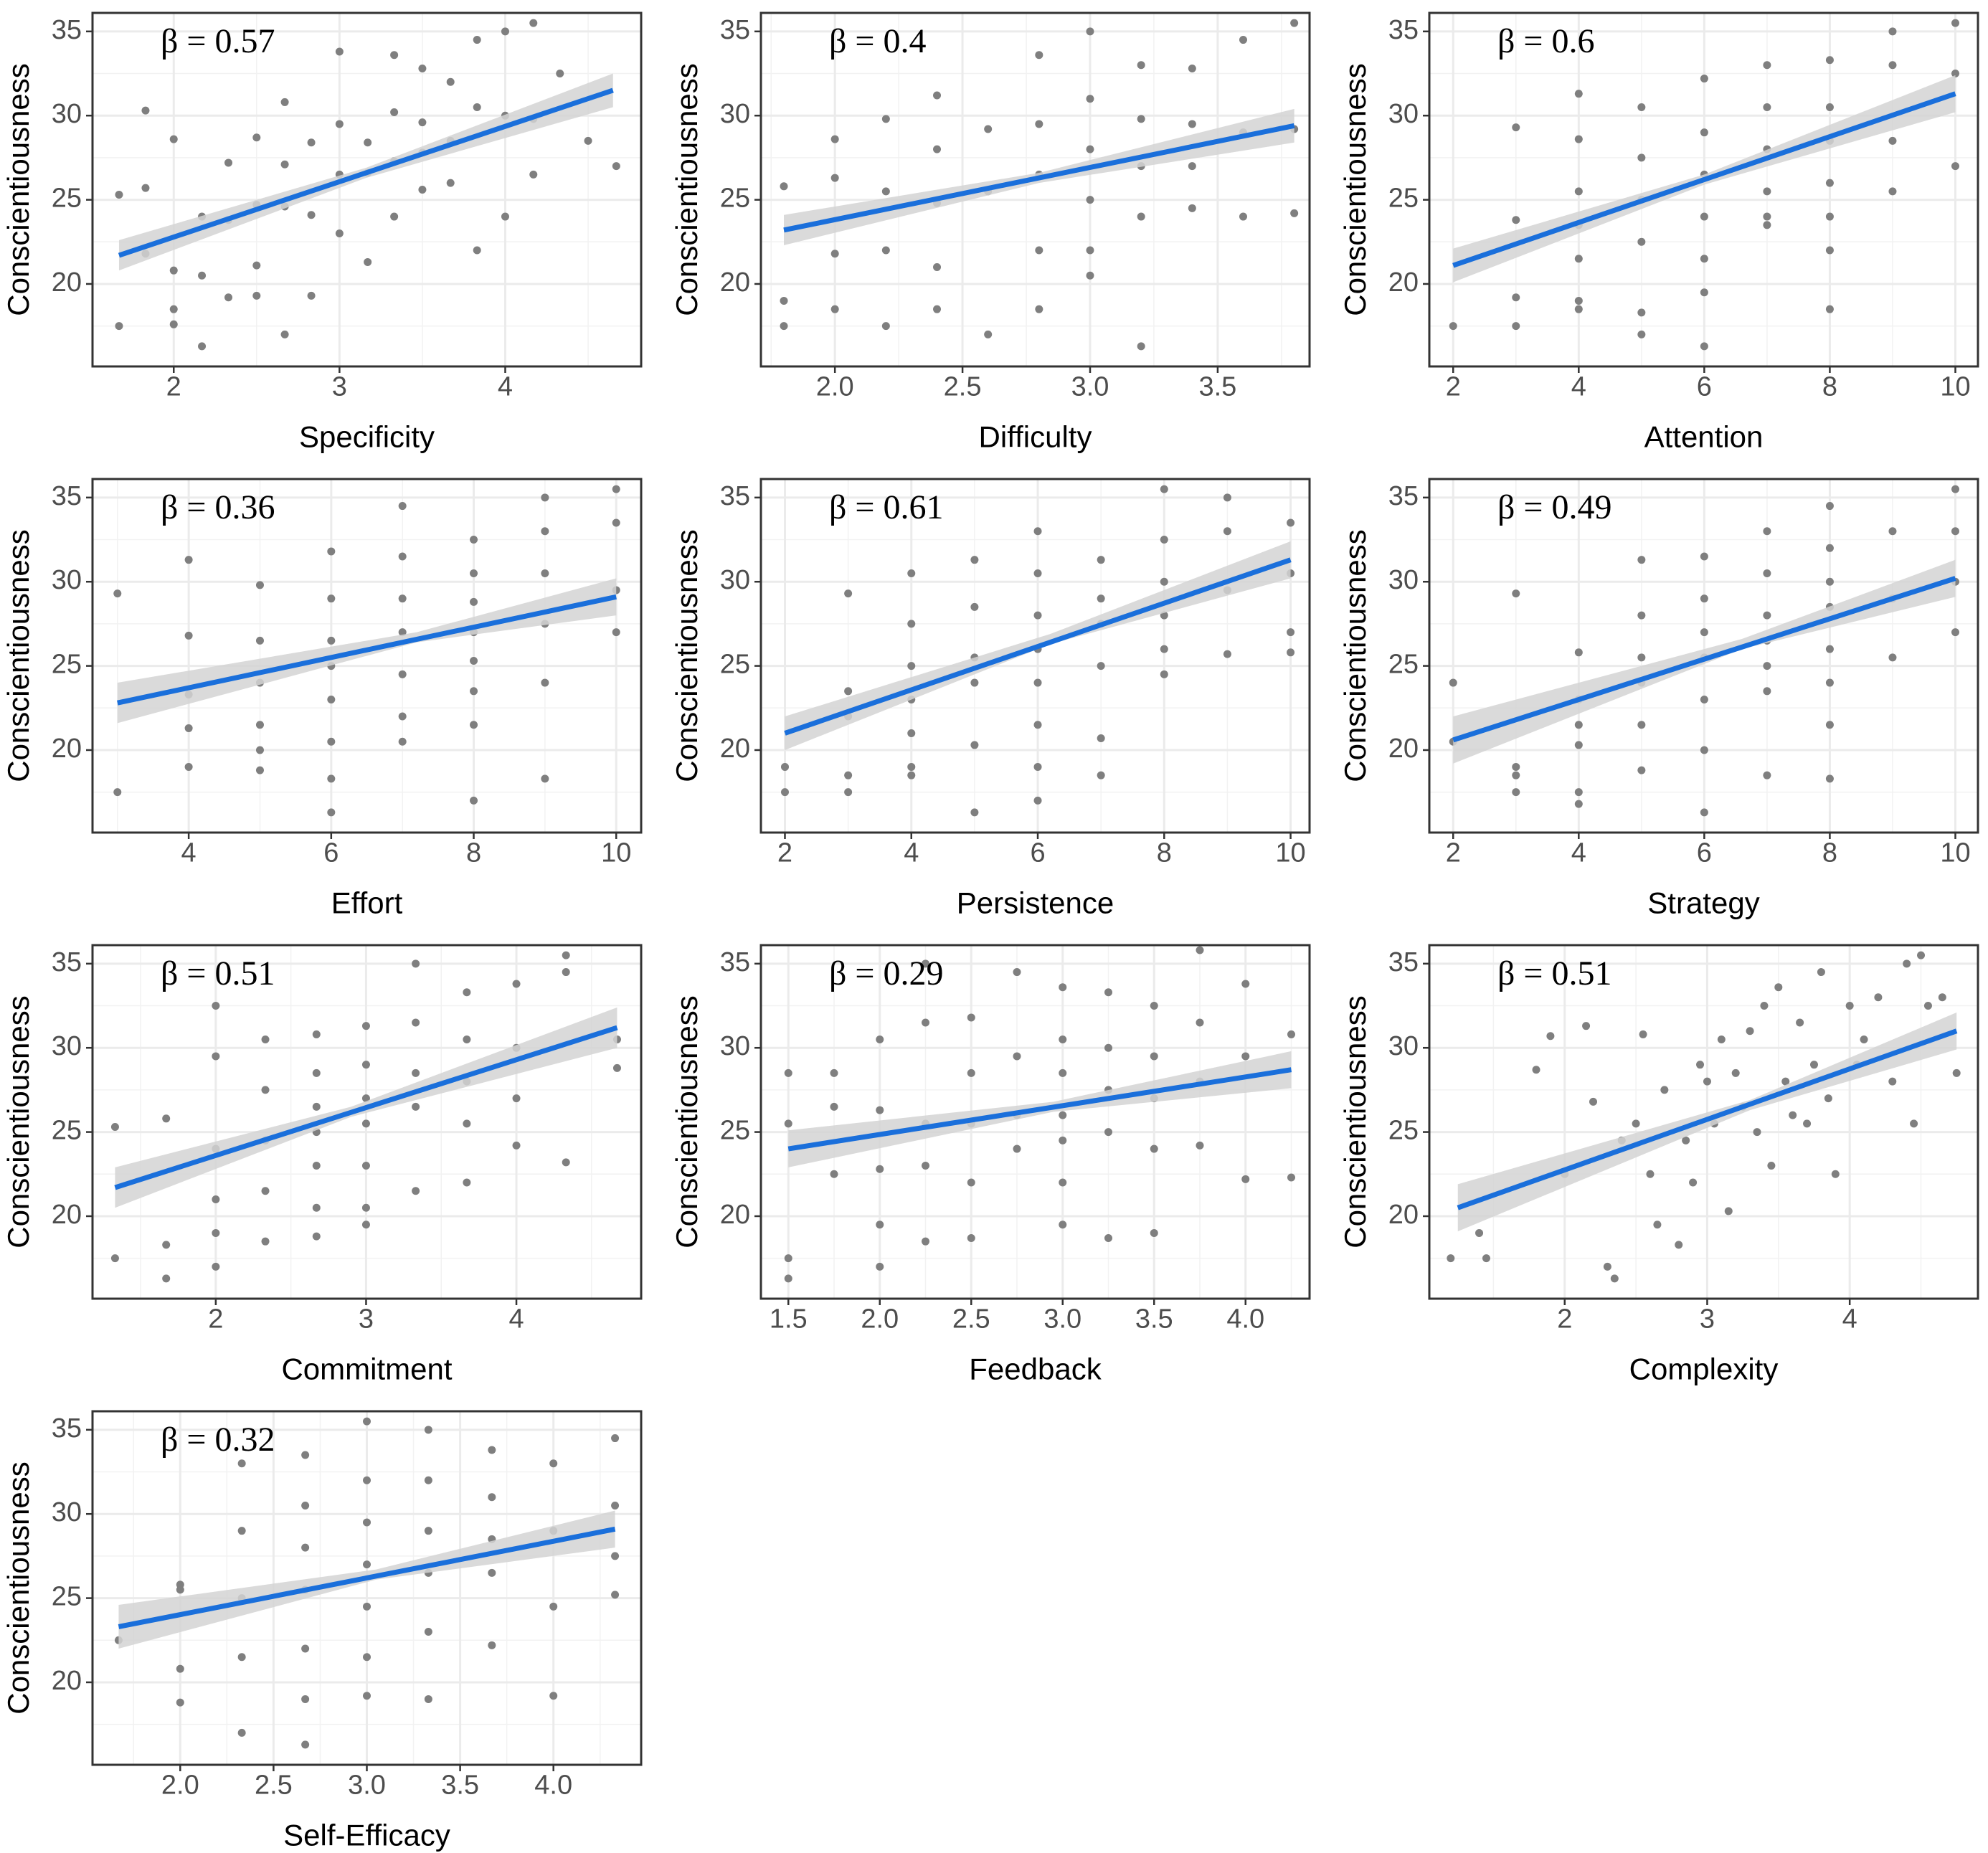 The image size is (1988, 1853). What do you see at coordinates (1829, 386) in the screenshot?
I see `x-tick-label: 8` at bounding box center [1829, 386].